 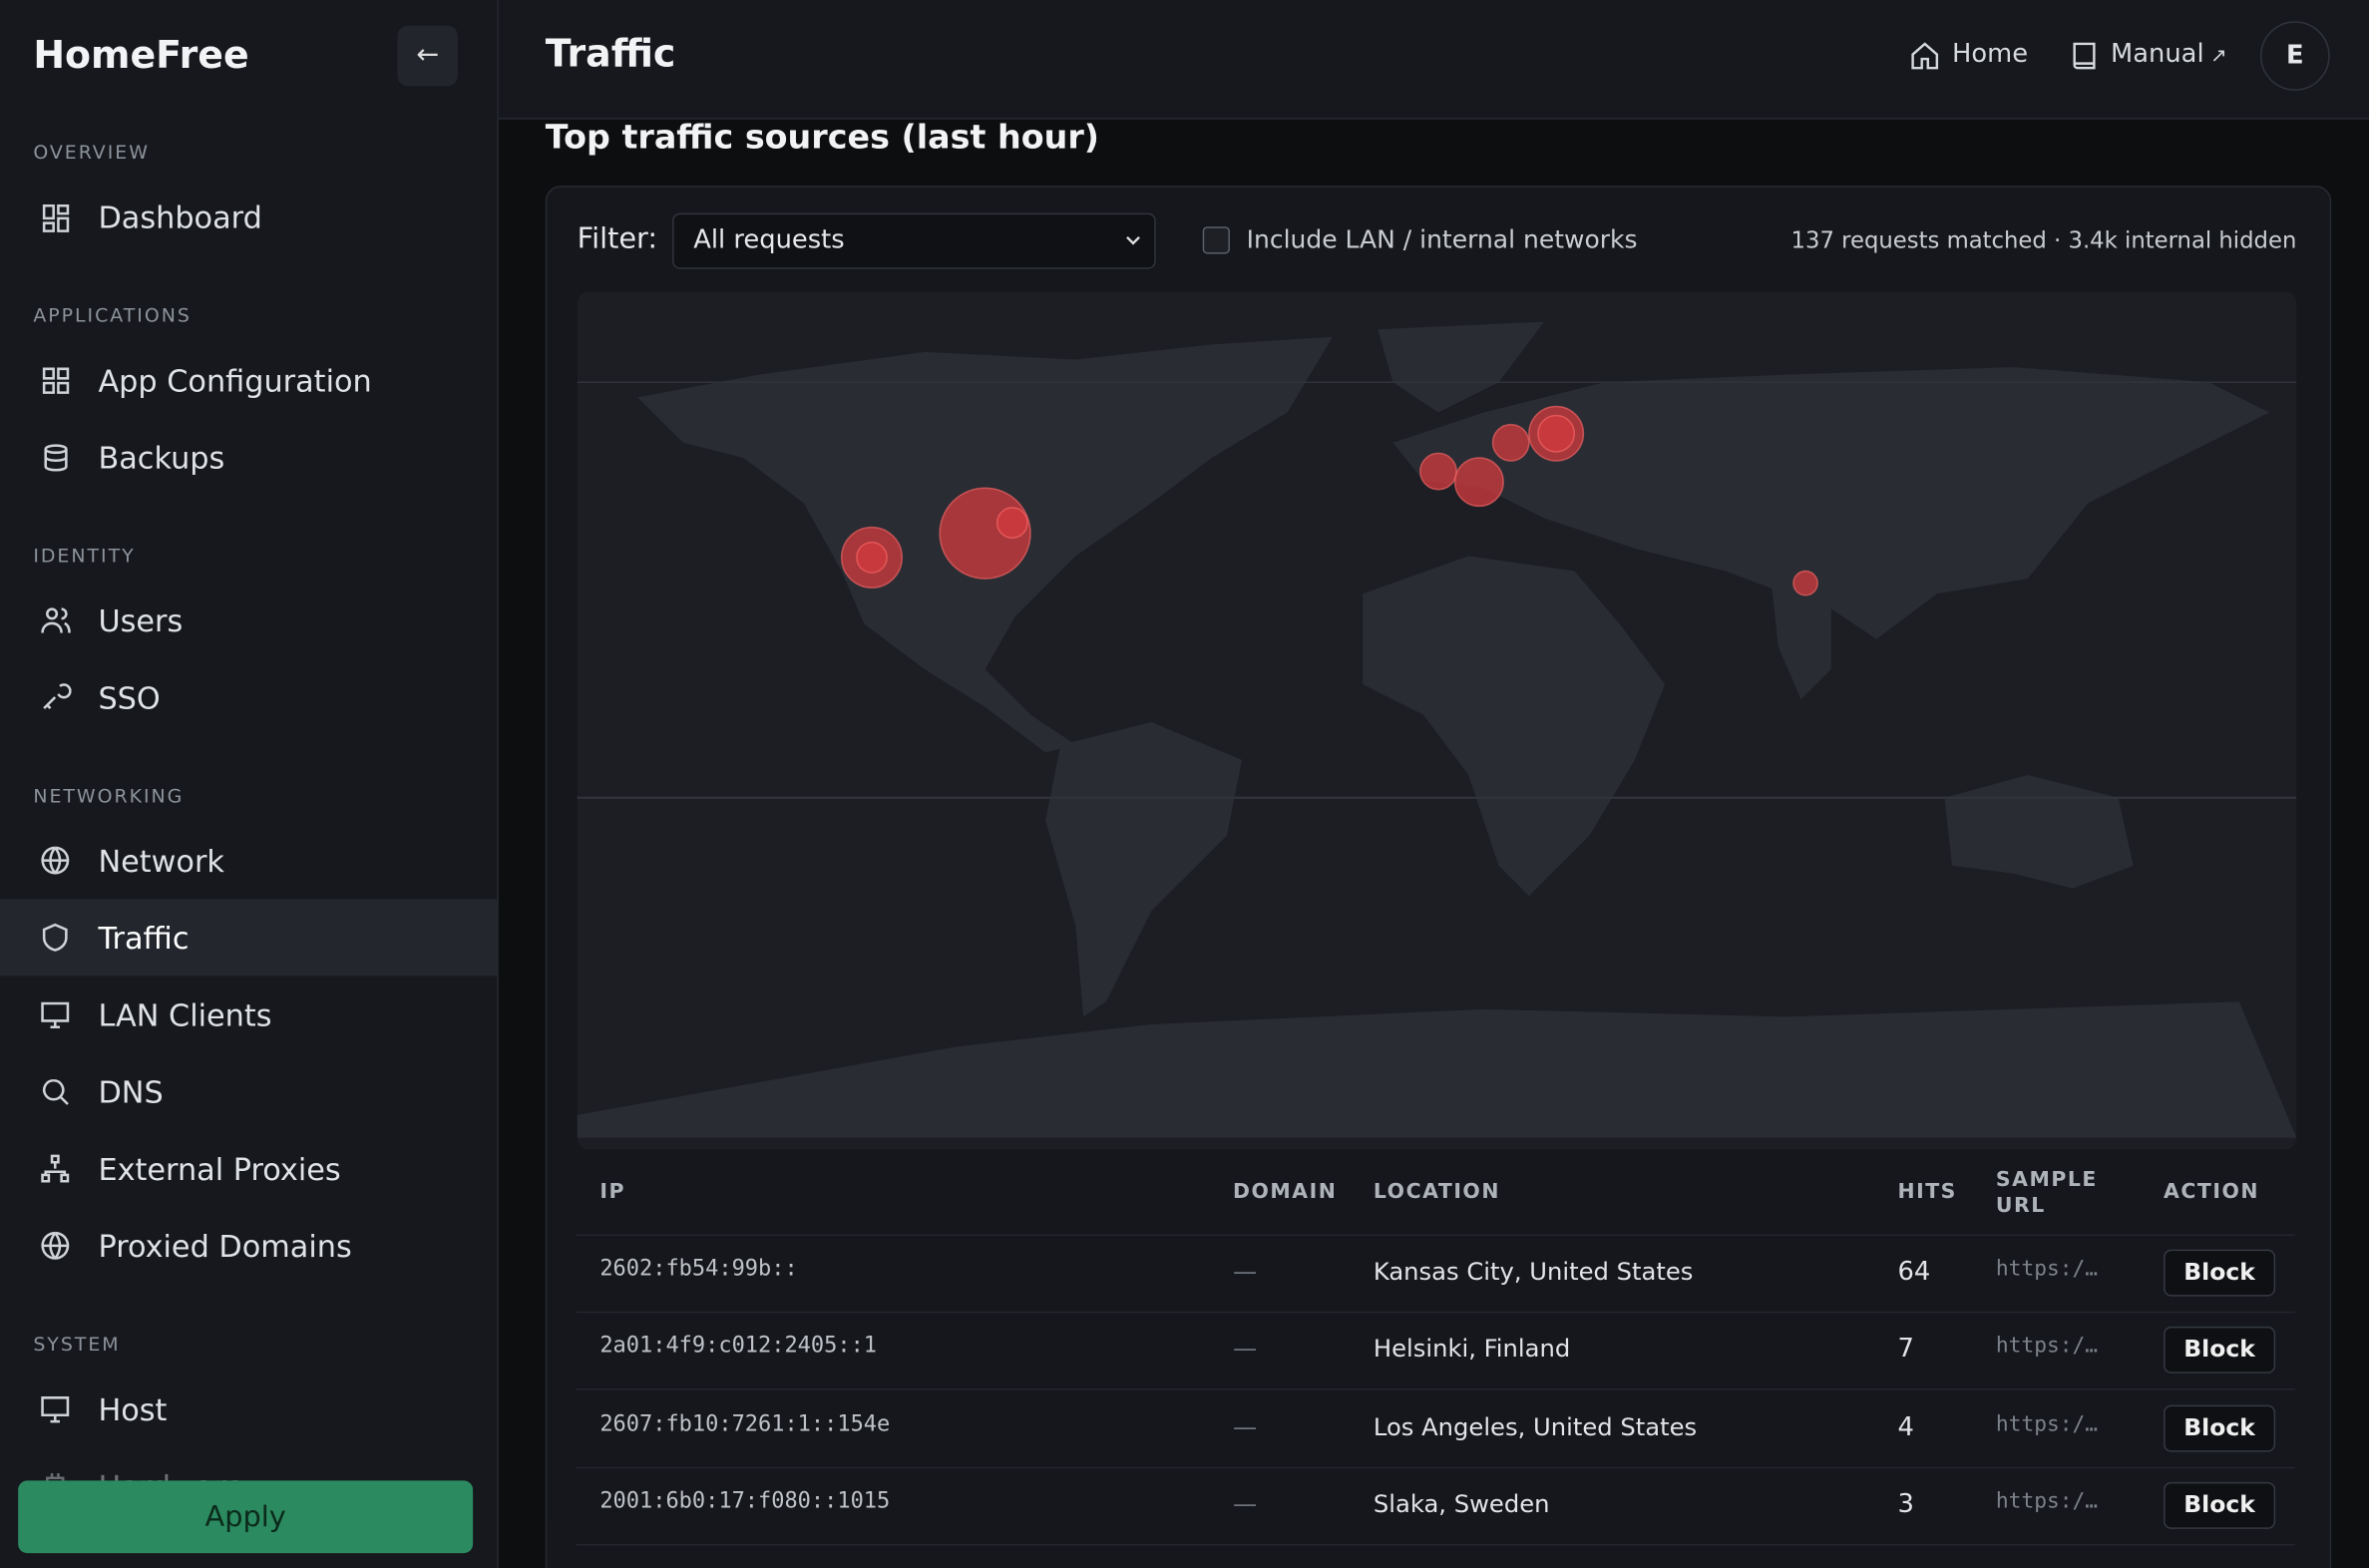 What do you see at coordinates (2212, 1192) in the screenshot?
I see `column-header: ACTION` at bounding box center [2212, 1192].